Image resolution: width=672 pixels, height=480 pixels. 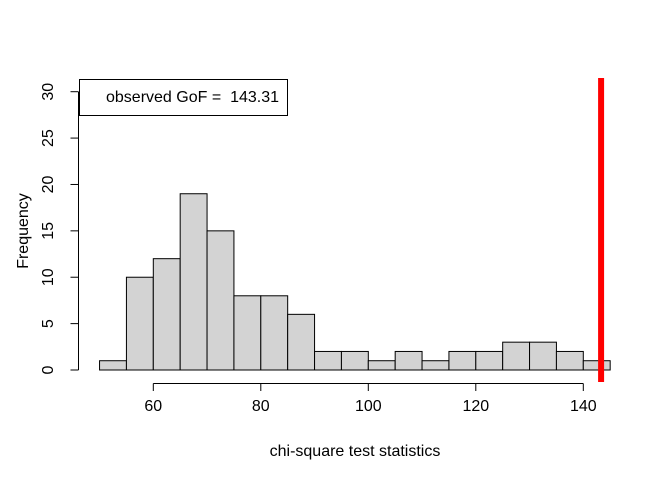 What do you see at coordinates (48, 231) in the screenshot?
I see `y-tick-label: 15` at bounding box center [48, 231].